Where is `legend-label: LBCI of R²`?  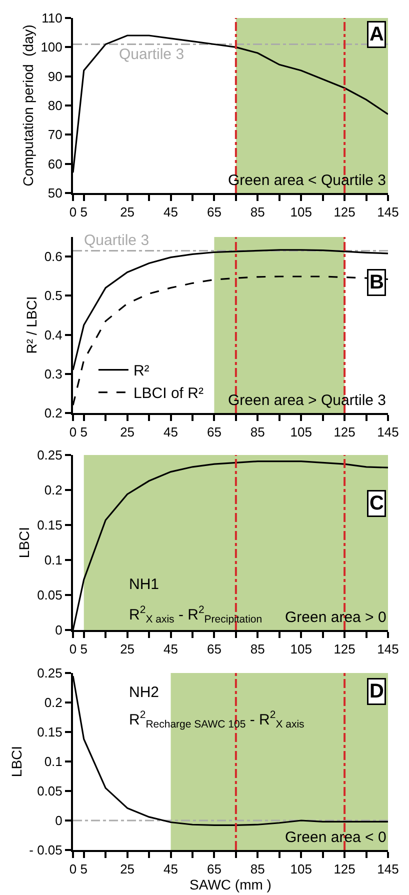
legend-label: LBCI of R² is located at coordinates (168, 393).